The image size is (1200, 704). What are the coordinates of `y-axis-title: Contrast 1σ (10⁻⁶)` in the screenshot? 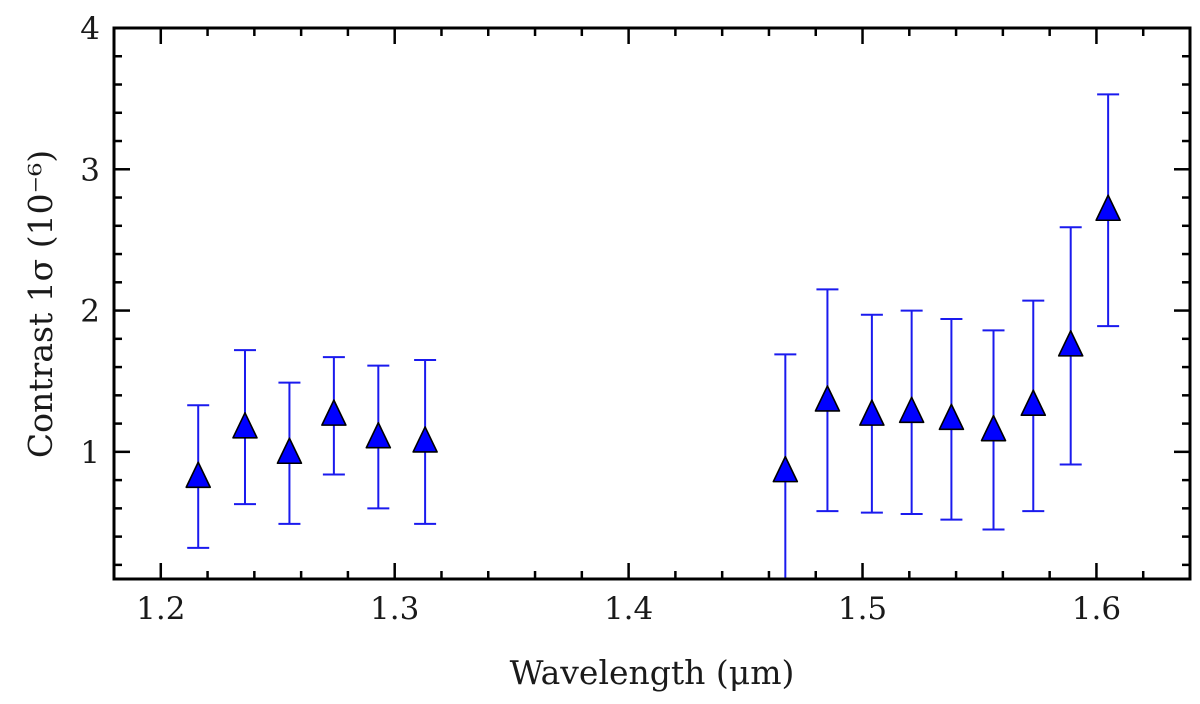 It's located at (40, 304).